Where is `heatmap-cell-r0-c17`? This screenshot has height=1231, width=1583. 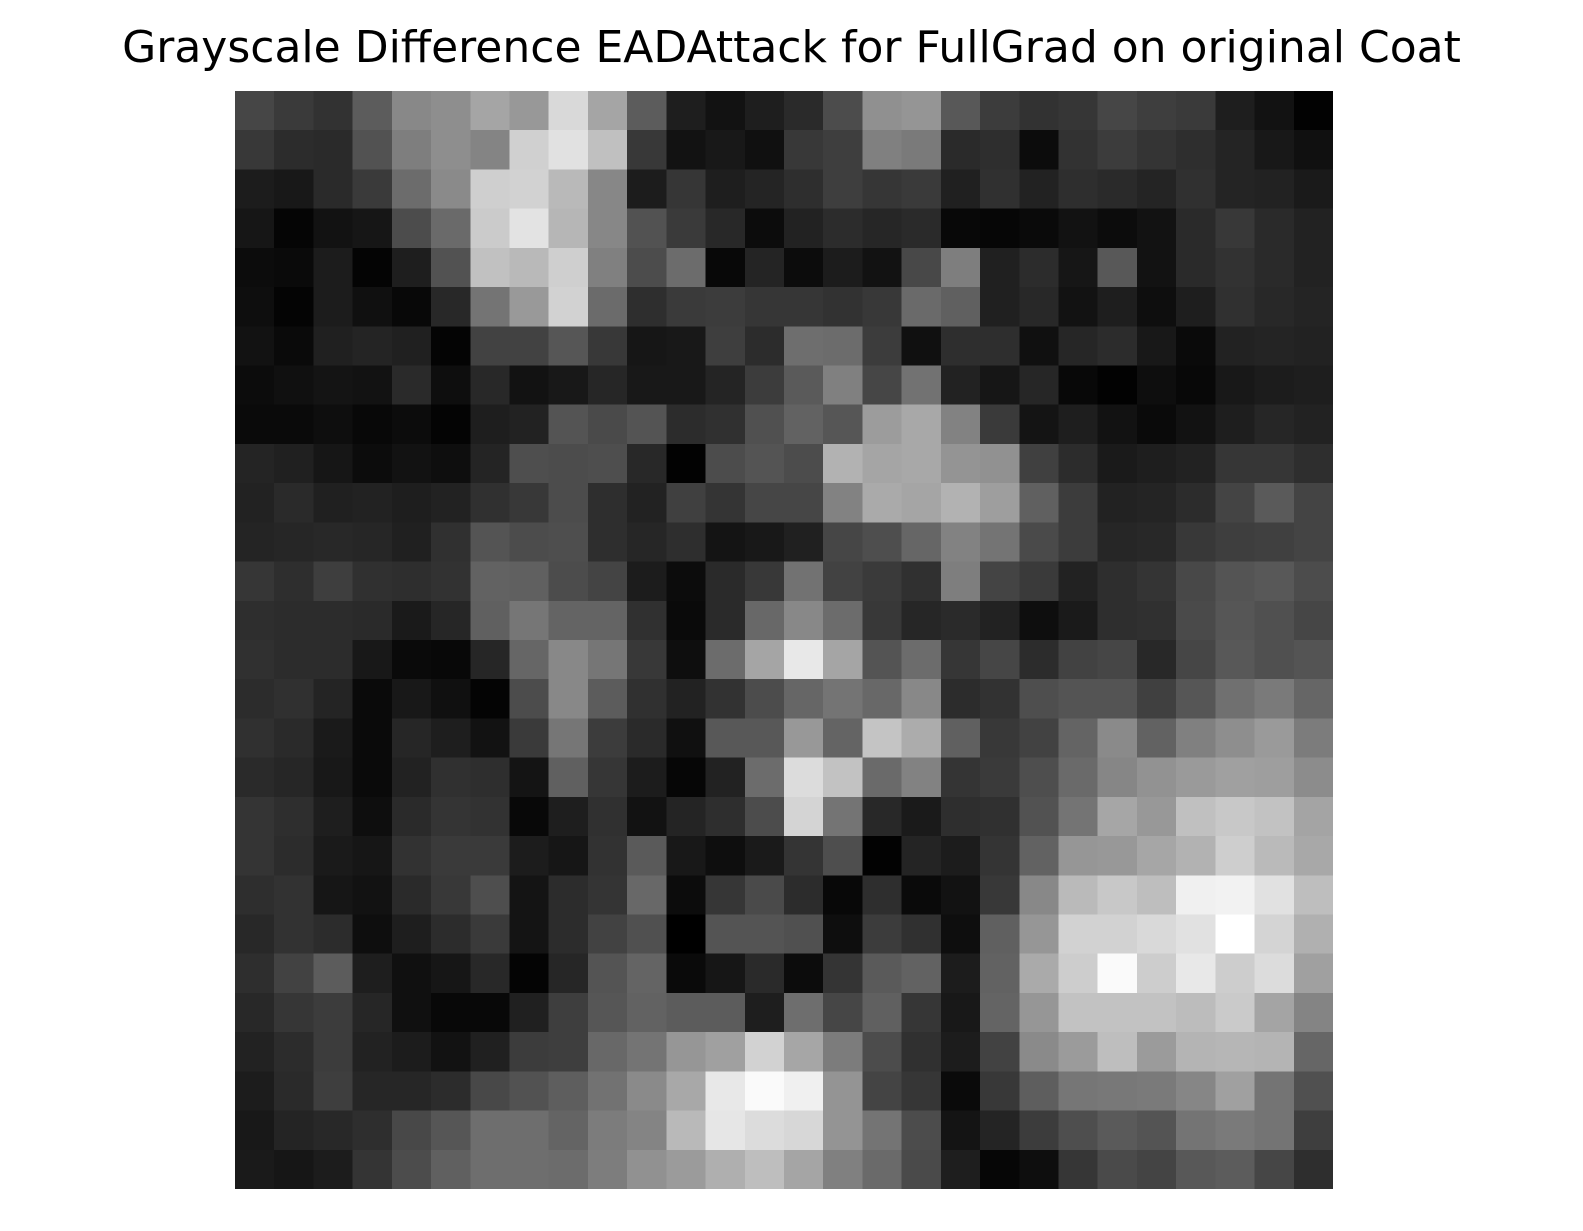 heatmap-cell-r0-c17 is located at coordinates (921, 111).